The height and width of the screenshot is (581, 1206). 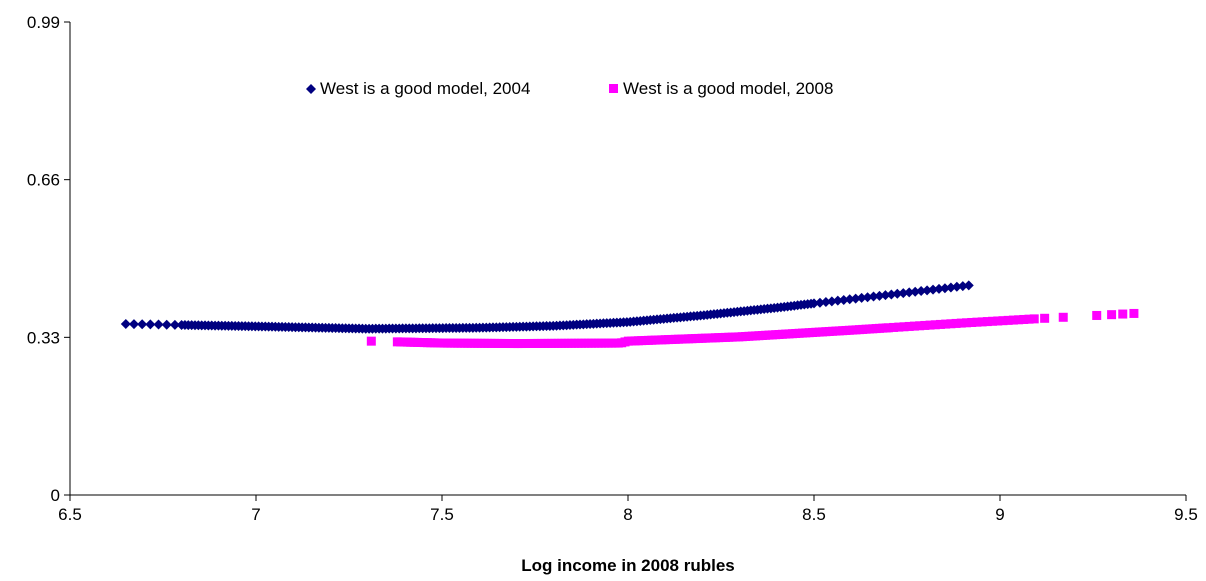 I want to click on y-tick-label: 0, so click(x=55, y=495).